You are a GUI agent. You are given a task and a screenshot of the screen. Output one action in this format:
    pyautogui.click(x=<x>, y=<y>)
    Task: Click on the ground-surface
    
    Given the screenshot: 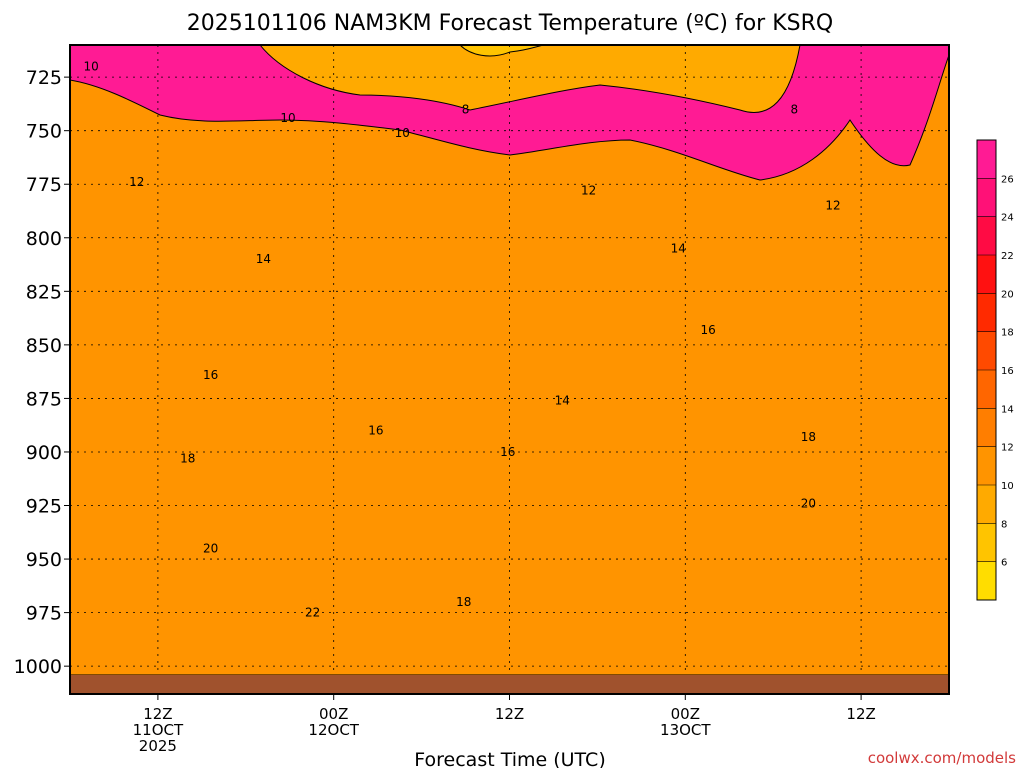 What is the action you would take?
    pyautogui.click(x=509, y=684)
    